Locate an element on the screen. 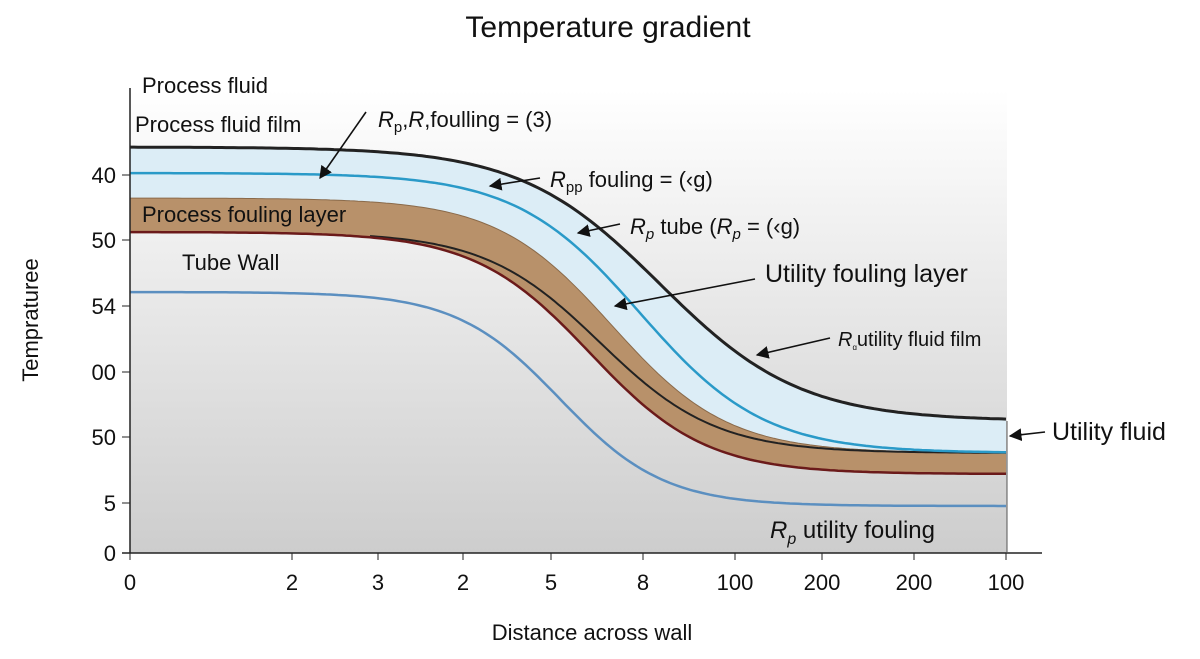 The image size is (1200, 659). annotation: Rɑutility fluid film is located at coordinates (909, 340).